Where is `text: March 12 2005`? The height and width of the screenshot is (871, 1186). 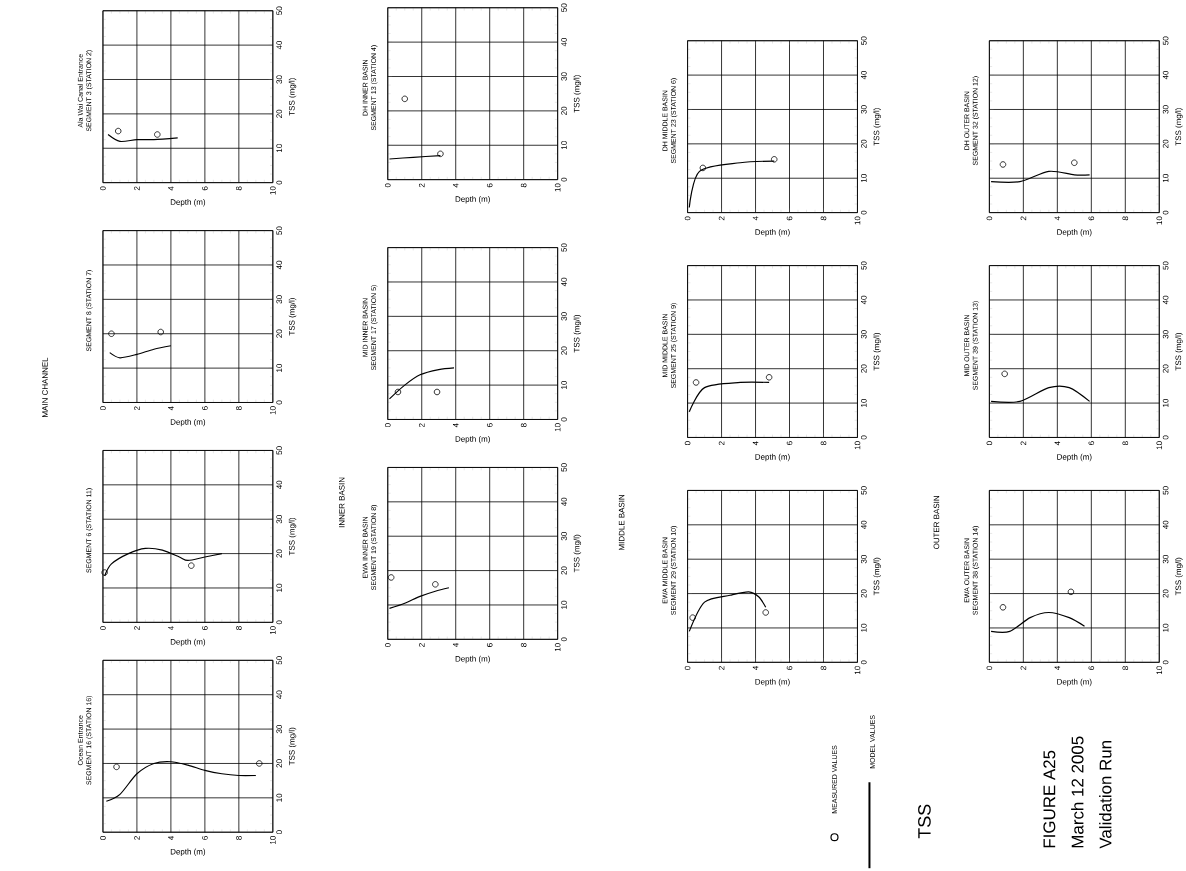 text: March 12 2005 is located at coordinates (1077, 792).